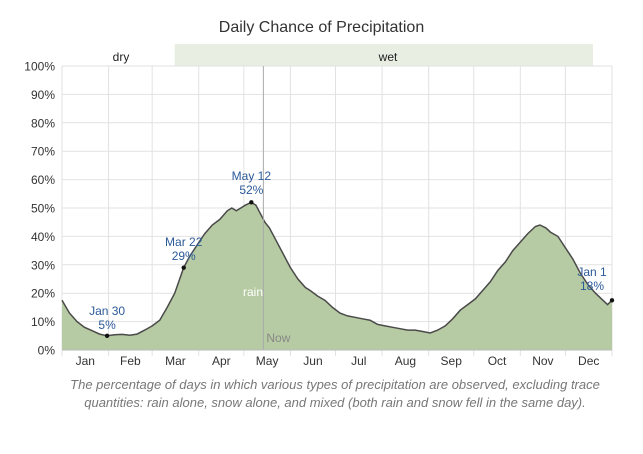 The image size is (643, 454). What do you see at coordinates (253, 292) in the screenshot?
I see `series-label-rain: rain` at bounding box center [253, 292].